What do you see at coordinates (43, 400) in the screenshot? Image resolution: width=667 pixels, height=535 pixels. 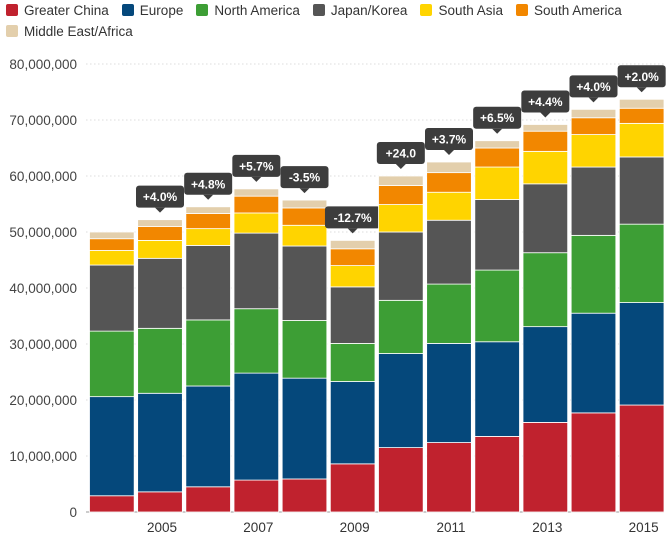 I see `y-tick-label: 20,000,000` at bounding box center [43, 400].